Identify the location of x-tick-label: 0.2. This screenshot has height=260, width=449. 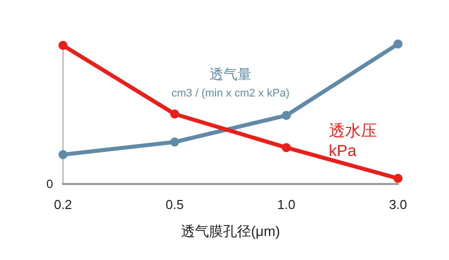
(63, 204).